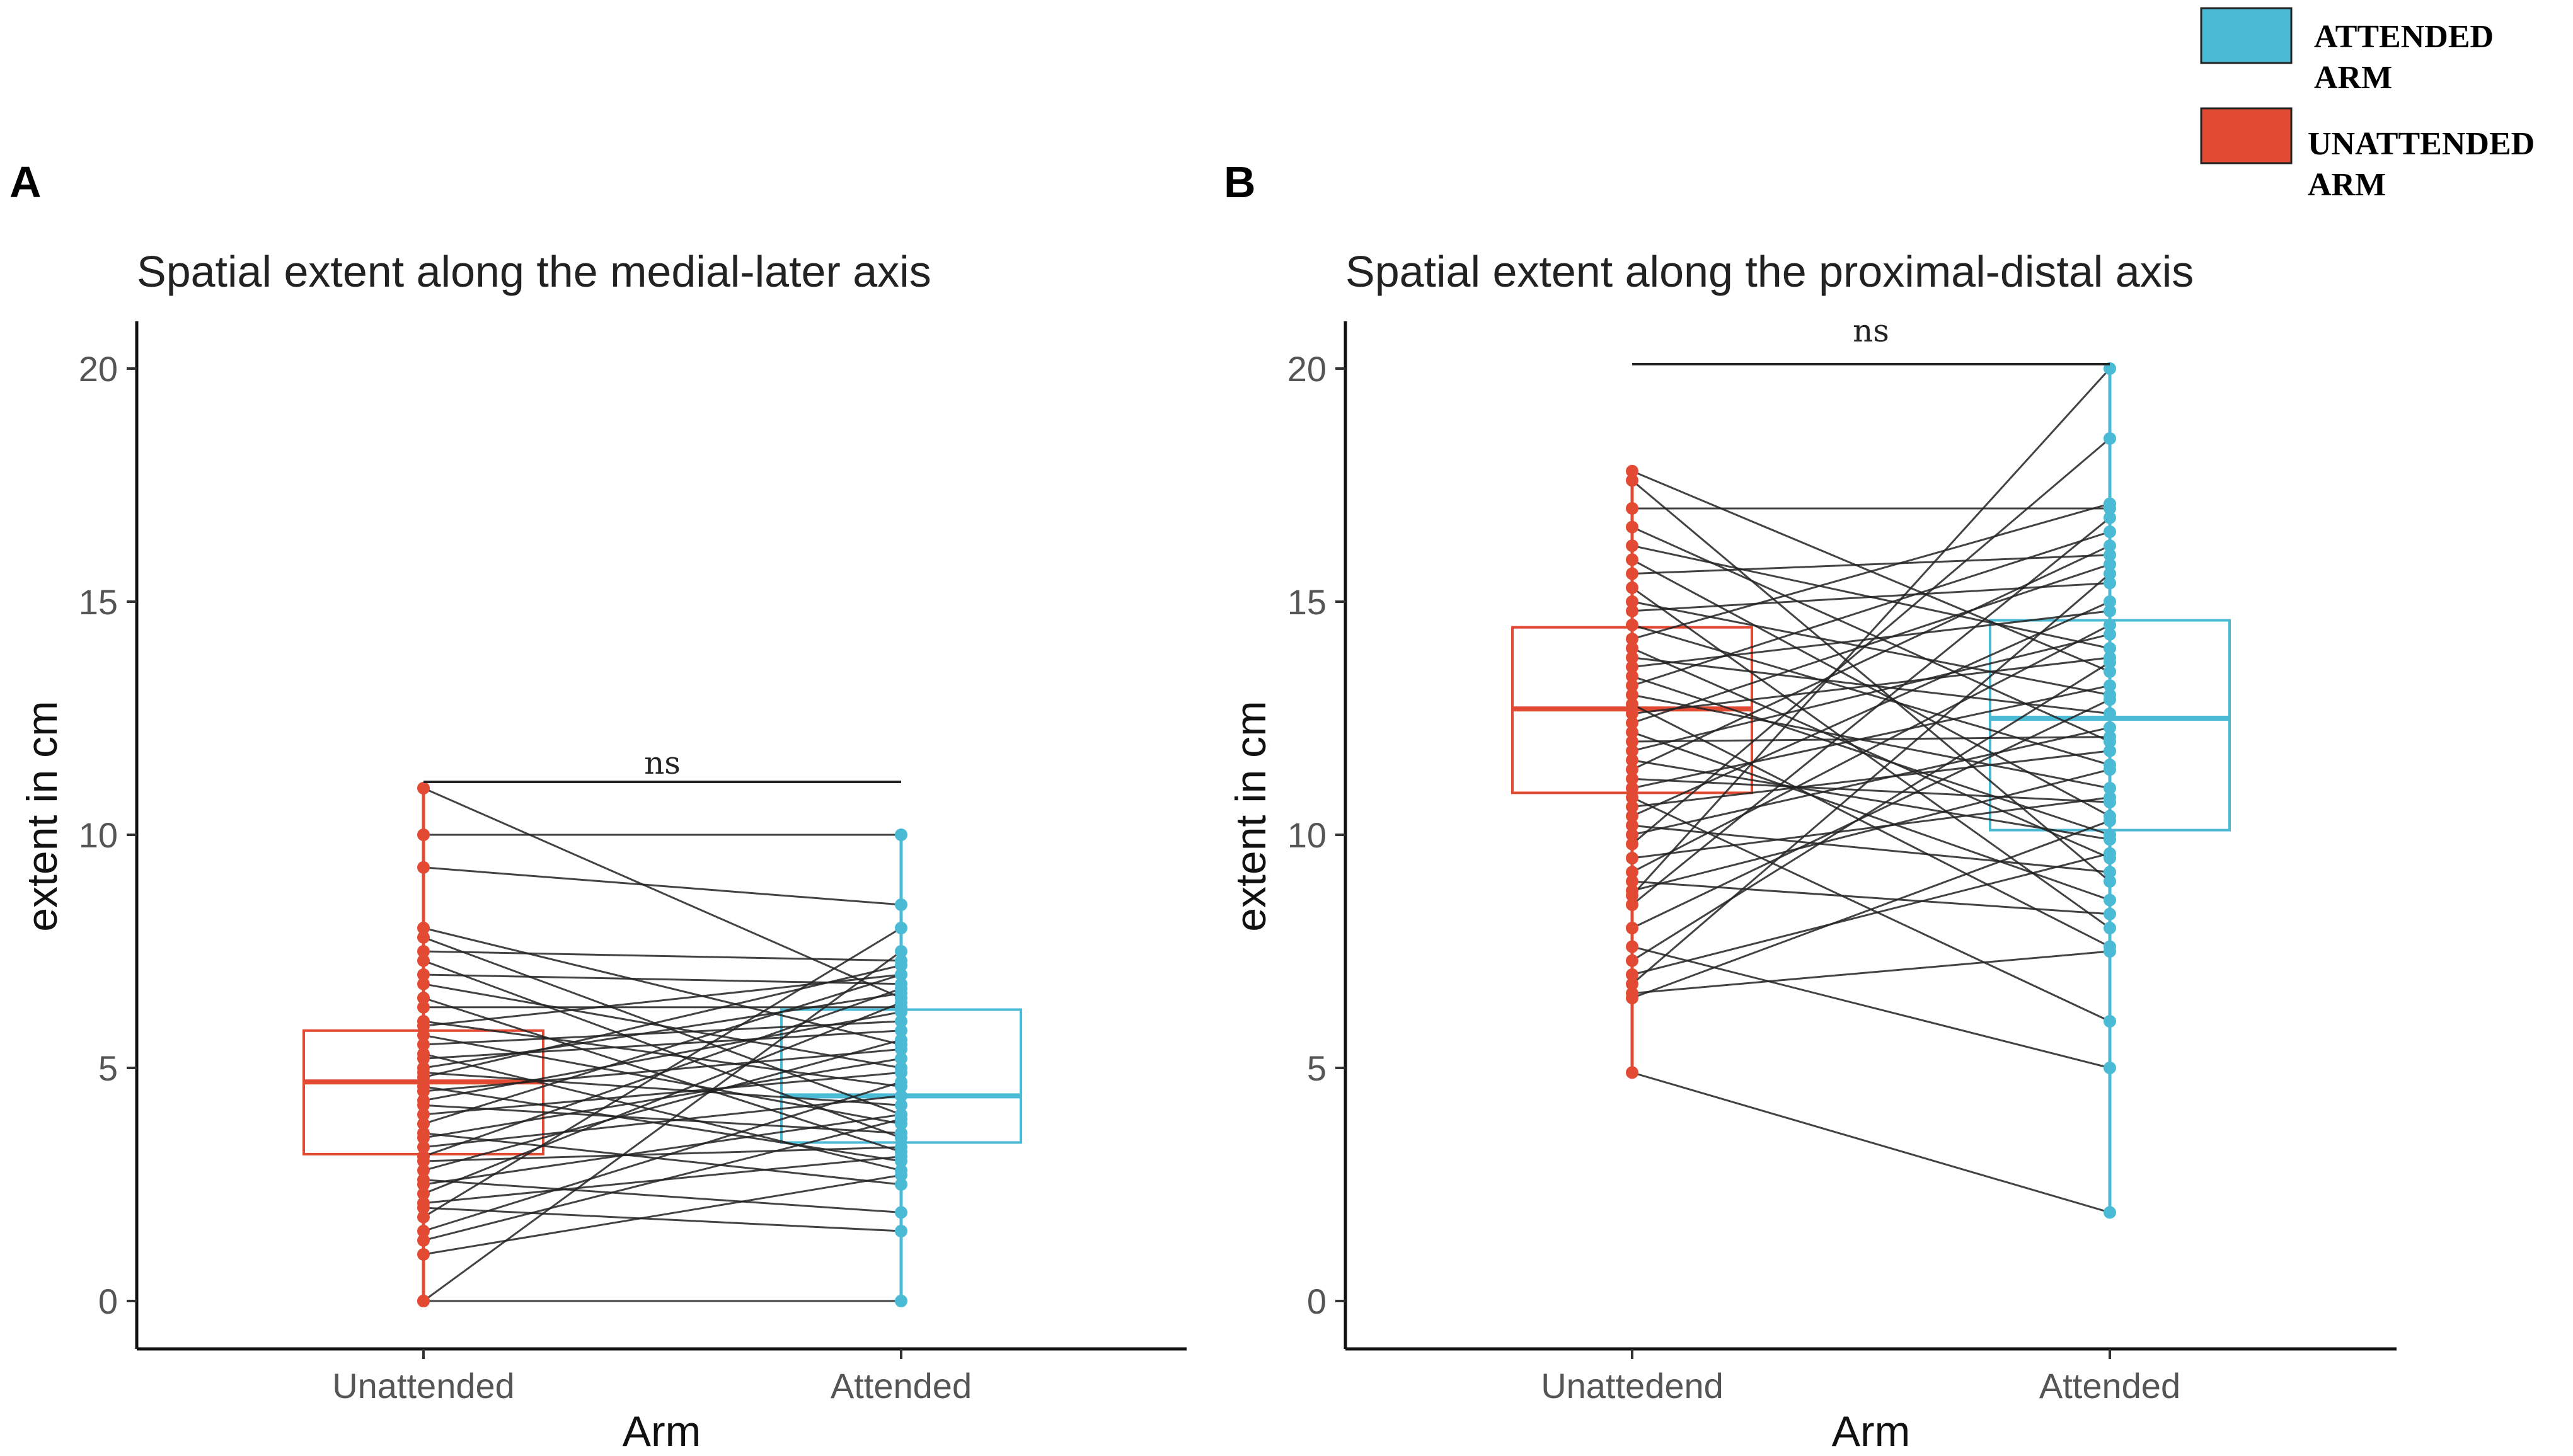 The width and height of the screenshot is (2573, 1456). I want to click on y-axis-label: extent in cm, so click(42, 816).